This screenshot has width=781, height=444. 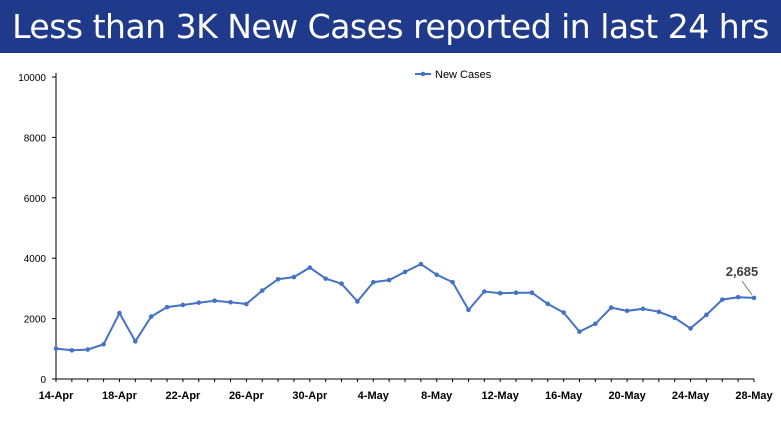 What do you see at coordinates (564, 396) in the screenshot?
I see `x-tick-label: 16-May` at bounding box center [564, 396].